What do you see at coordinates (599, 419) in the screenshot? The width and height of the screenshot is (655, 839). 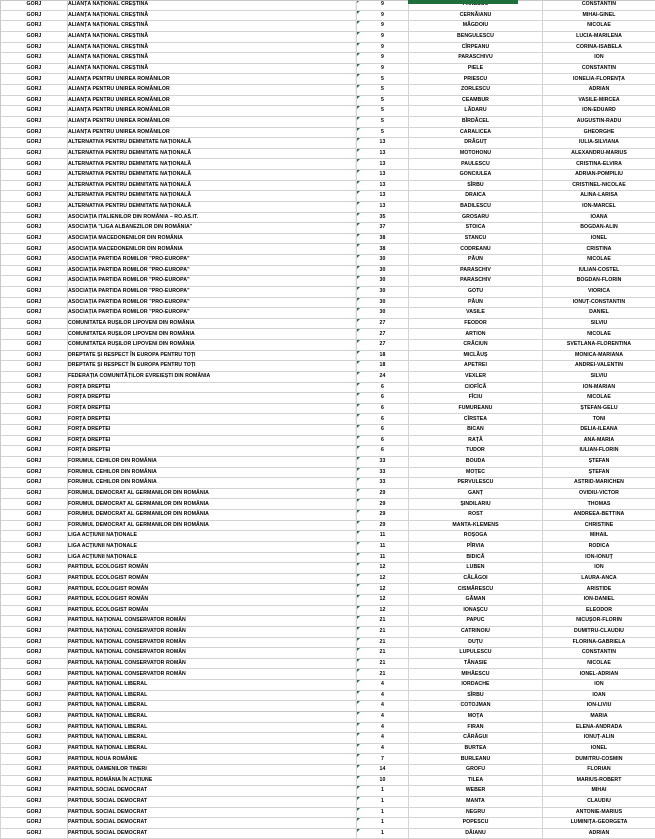 I see `cell-given-name: TONI` at bounding box center [599, 419].